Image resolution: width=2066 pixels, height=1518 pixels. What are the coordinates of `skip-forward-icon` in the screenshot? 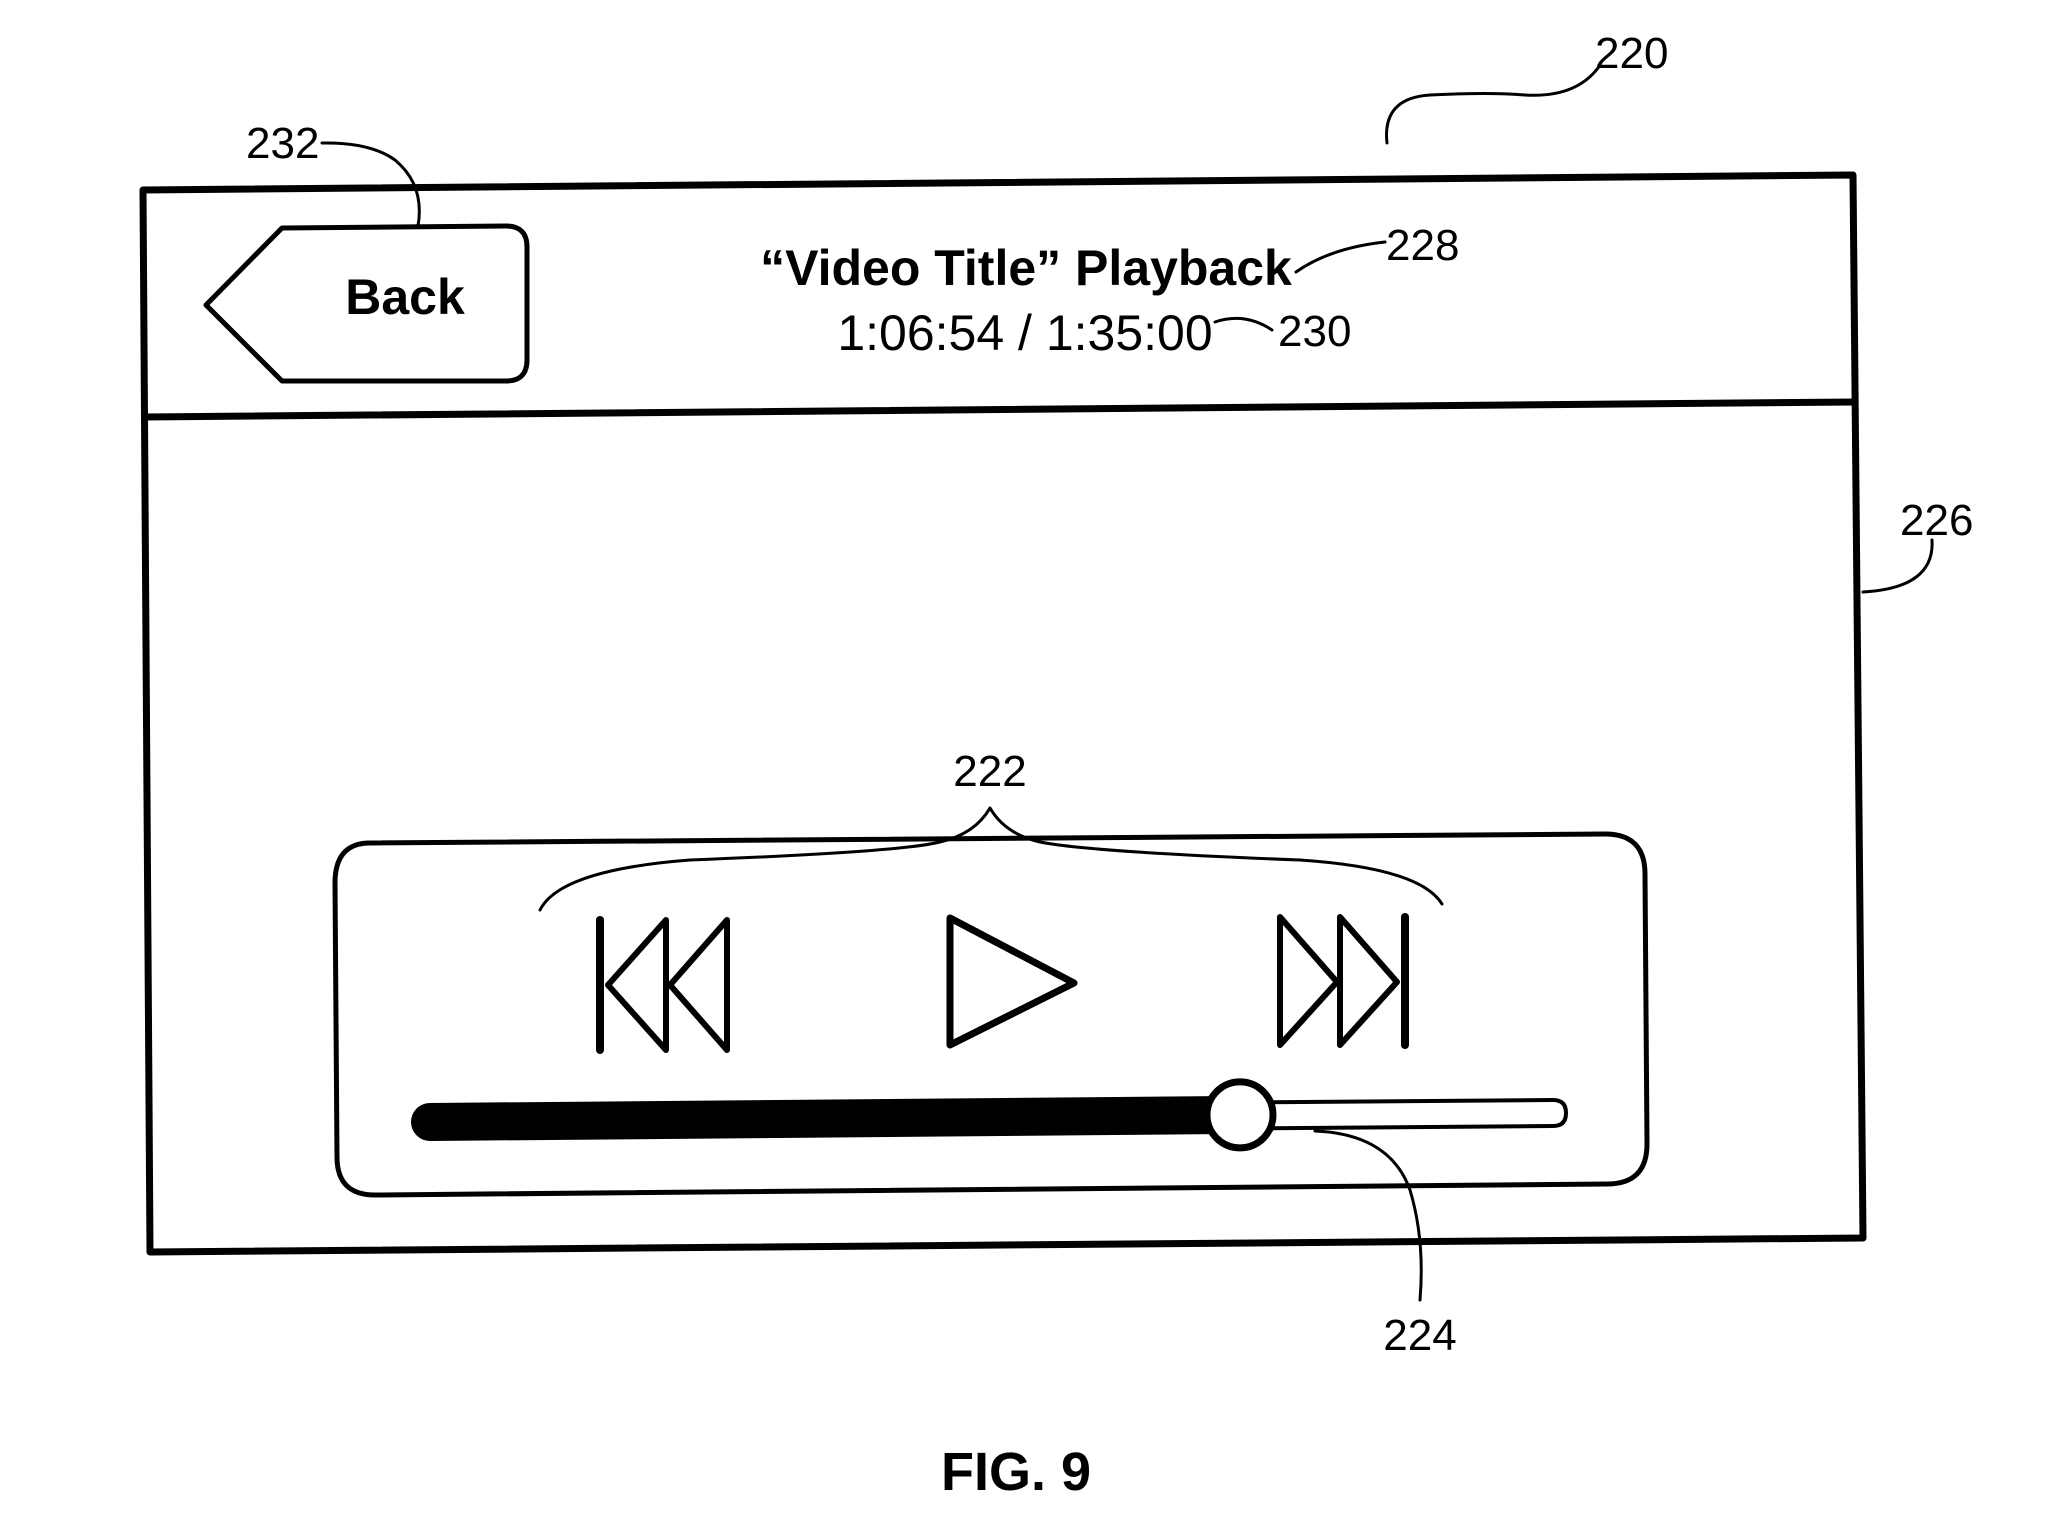 It's located at (1342, 981).